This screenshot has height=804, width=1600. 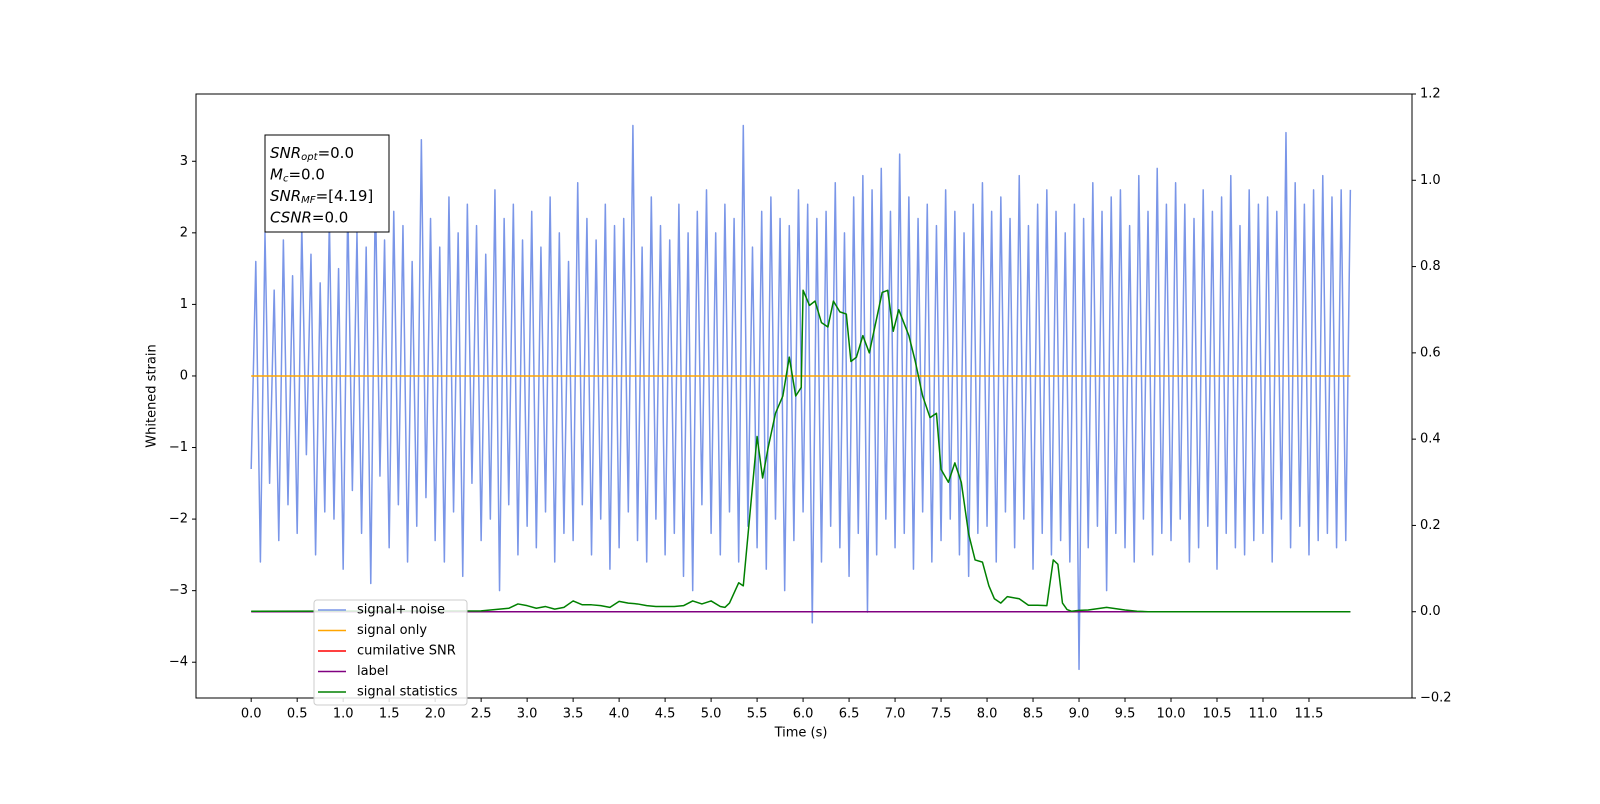 I want to click on x-tick-label: 4.5, so click(x=665, y=714).